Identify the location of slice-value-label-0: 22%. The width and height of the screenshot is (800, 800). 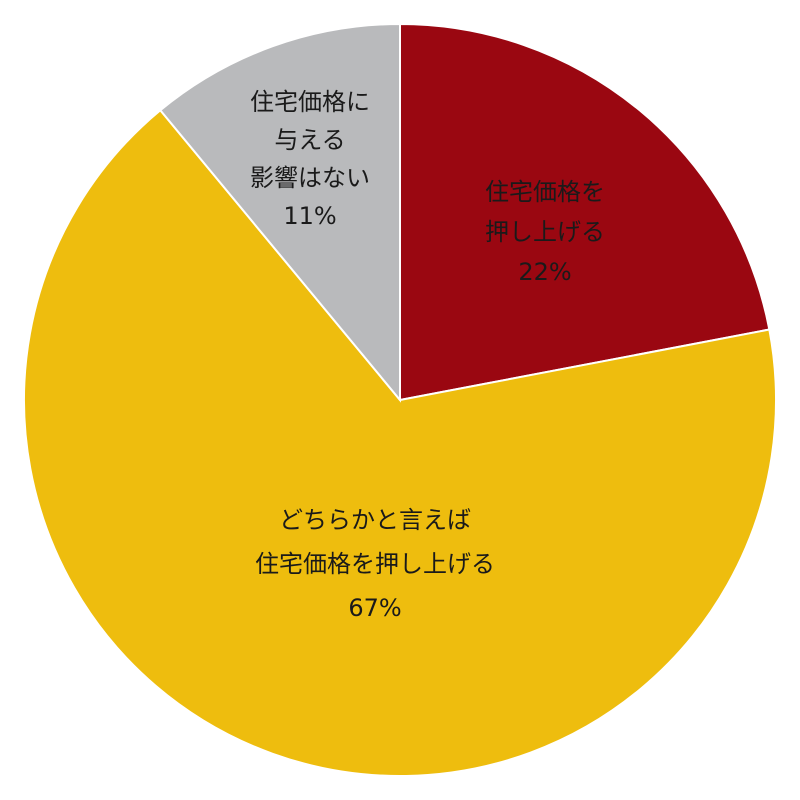
(544, 272).